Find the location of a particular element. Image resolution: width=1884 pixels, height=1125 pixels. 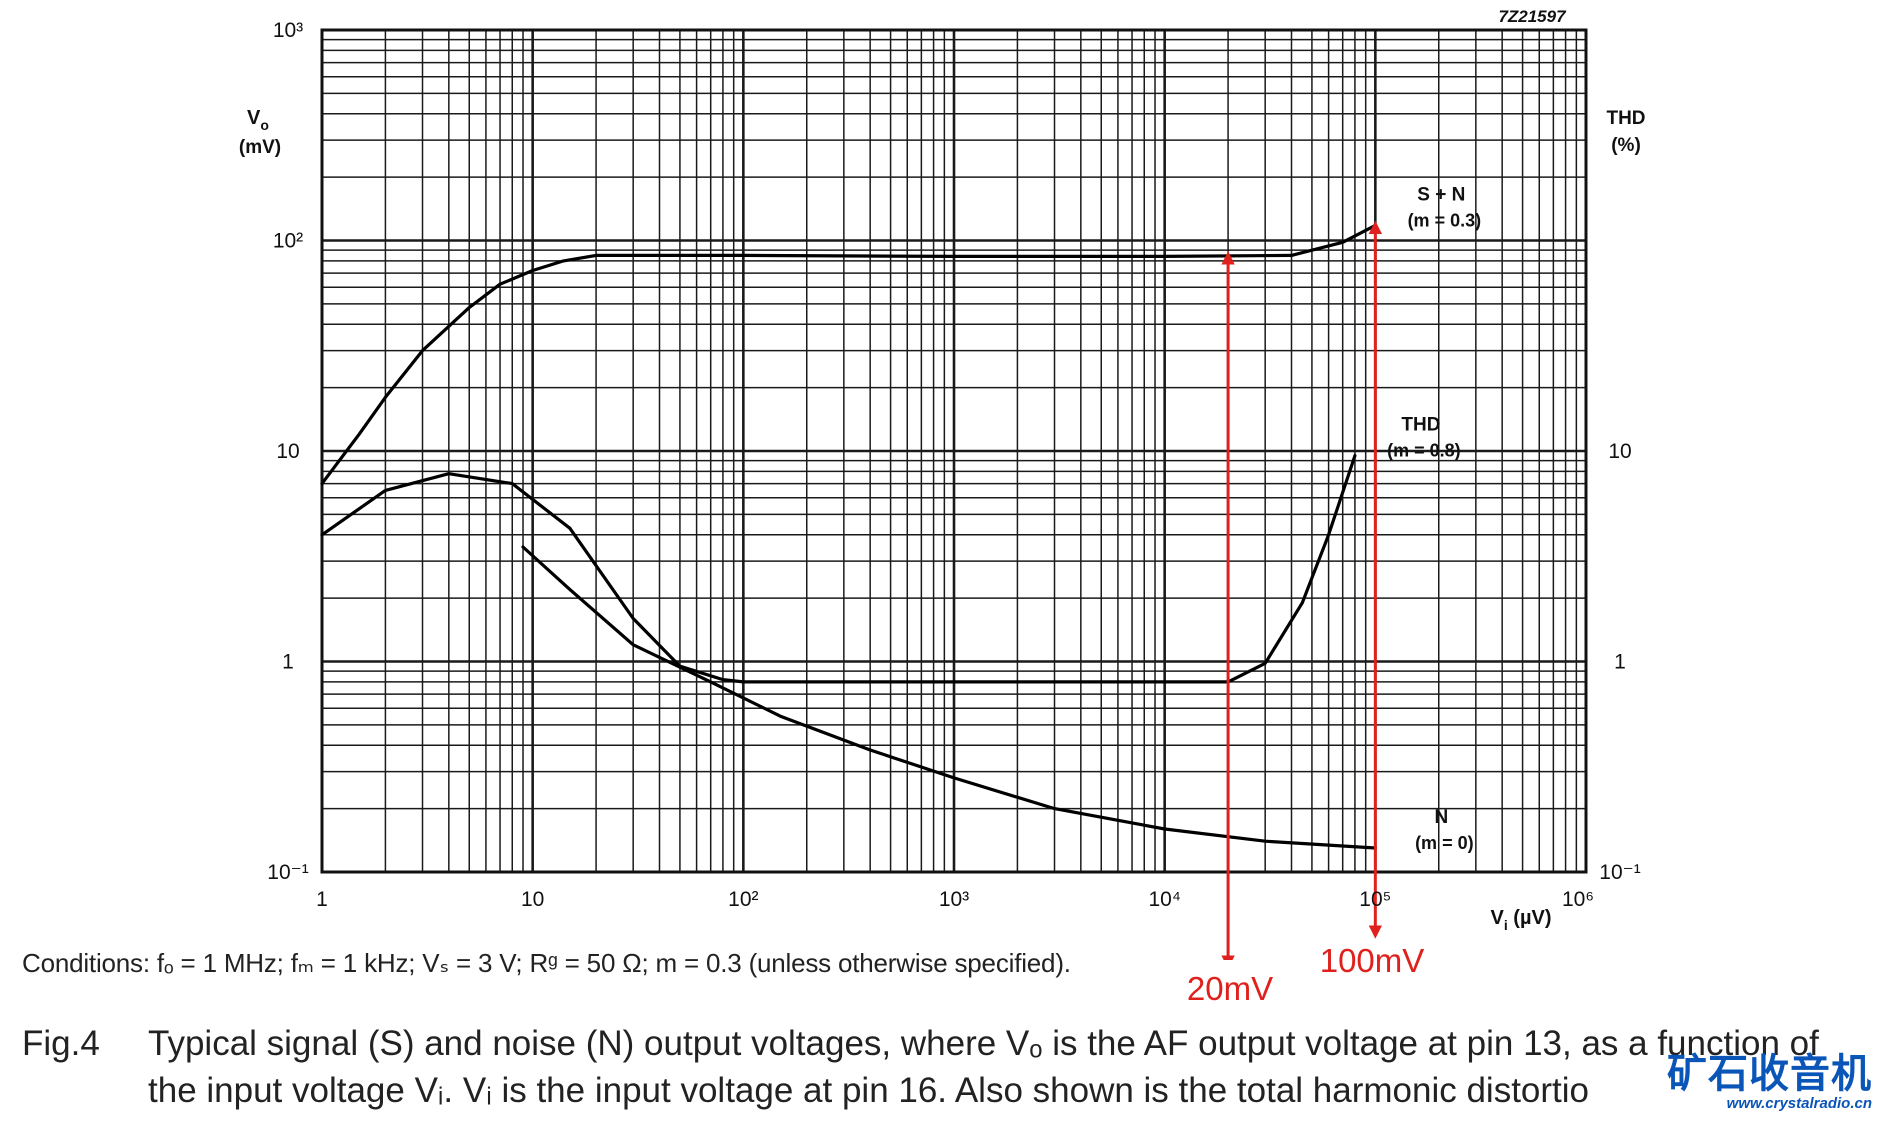

series-label-param: (m = 0.8) is located at coordinates (1424, 451).